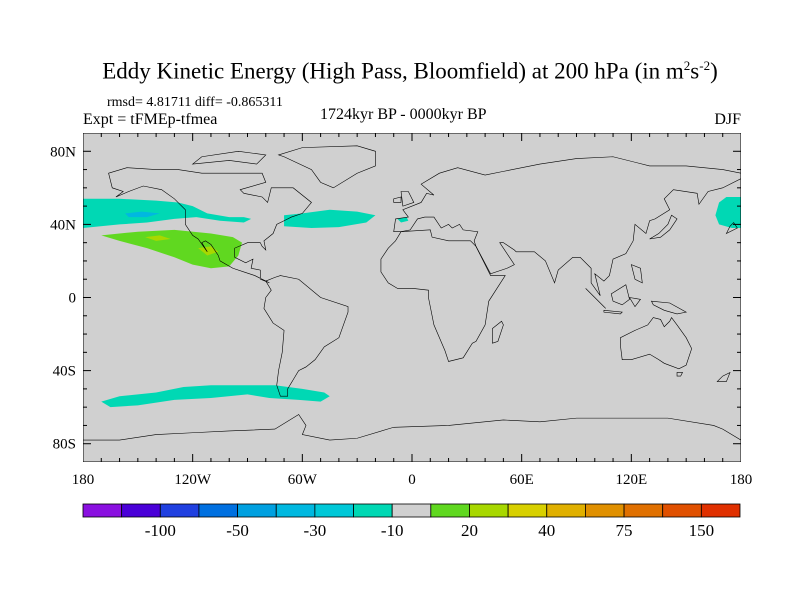 The width and height of the screenshot is (800, 600). What do you see at coordinates (327, 167) in the screenshot?
I see `coast-greenland` at bounding box center [327, 167].